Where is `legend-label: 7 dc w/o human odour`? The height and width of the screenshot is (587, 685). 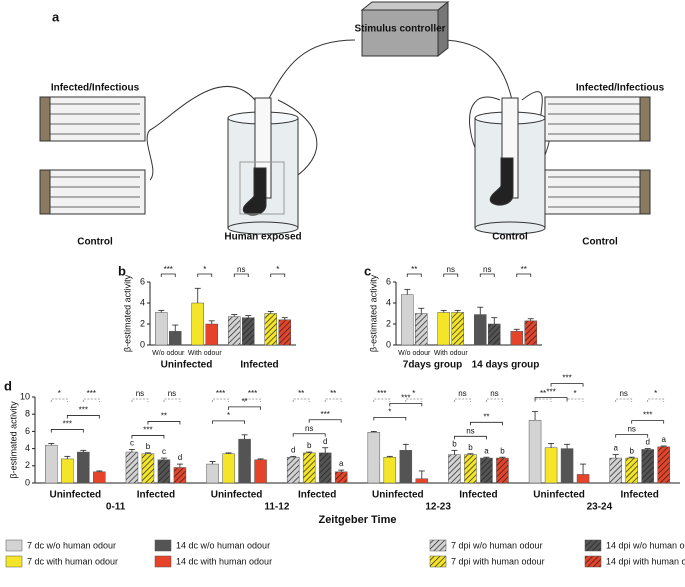
legend-label: 7 dc w/o human odour is located at coordinates (71, 545).